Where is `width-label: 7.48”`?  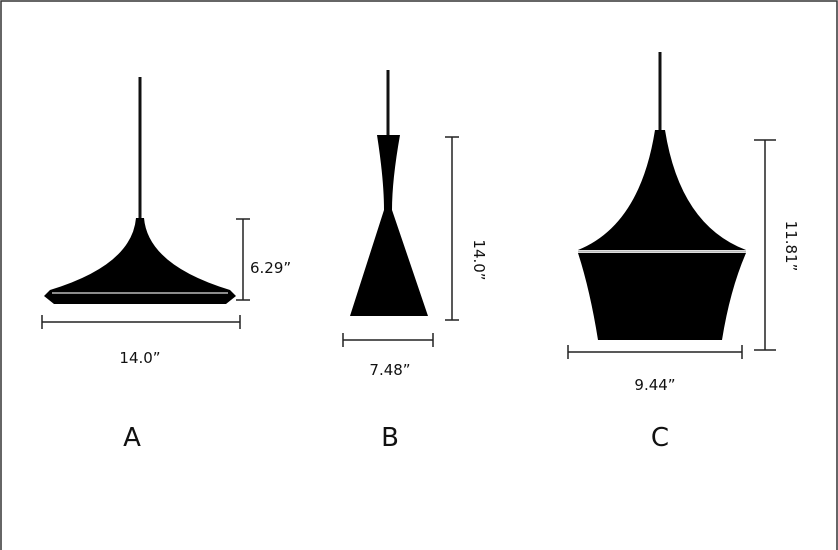
width-label: 7.48” is located at coordinates (389, 370).